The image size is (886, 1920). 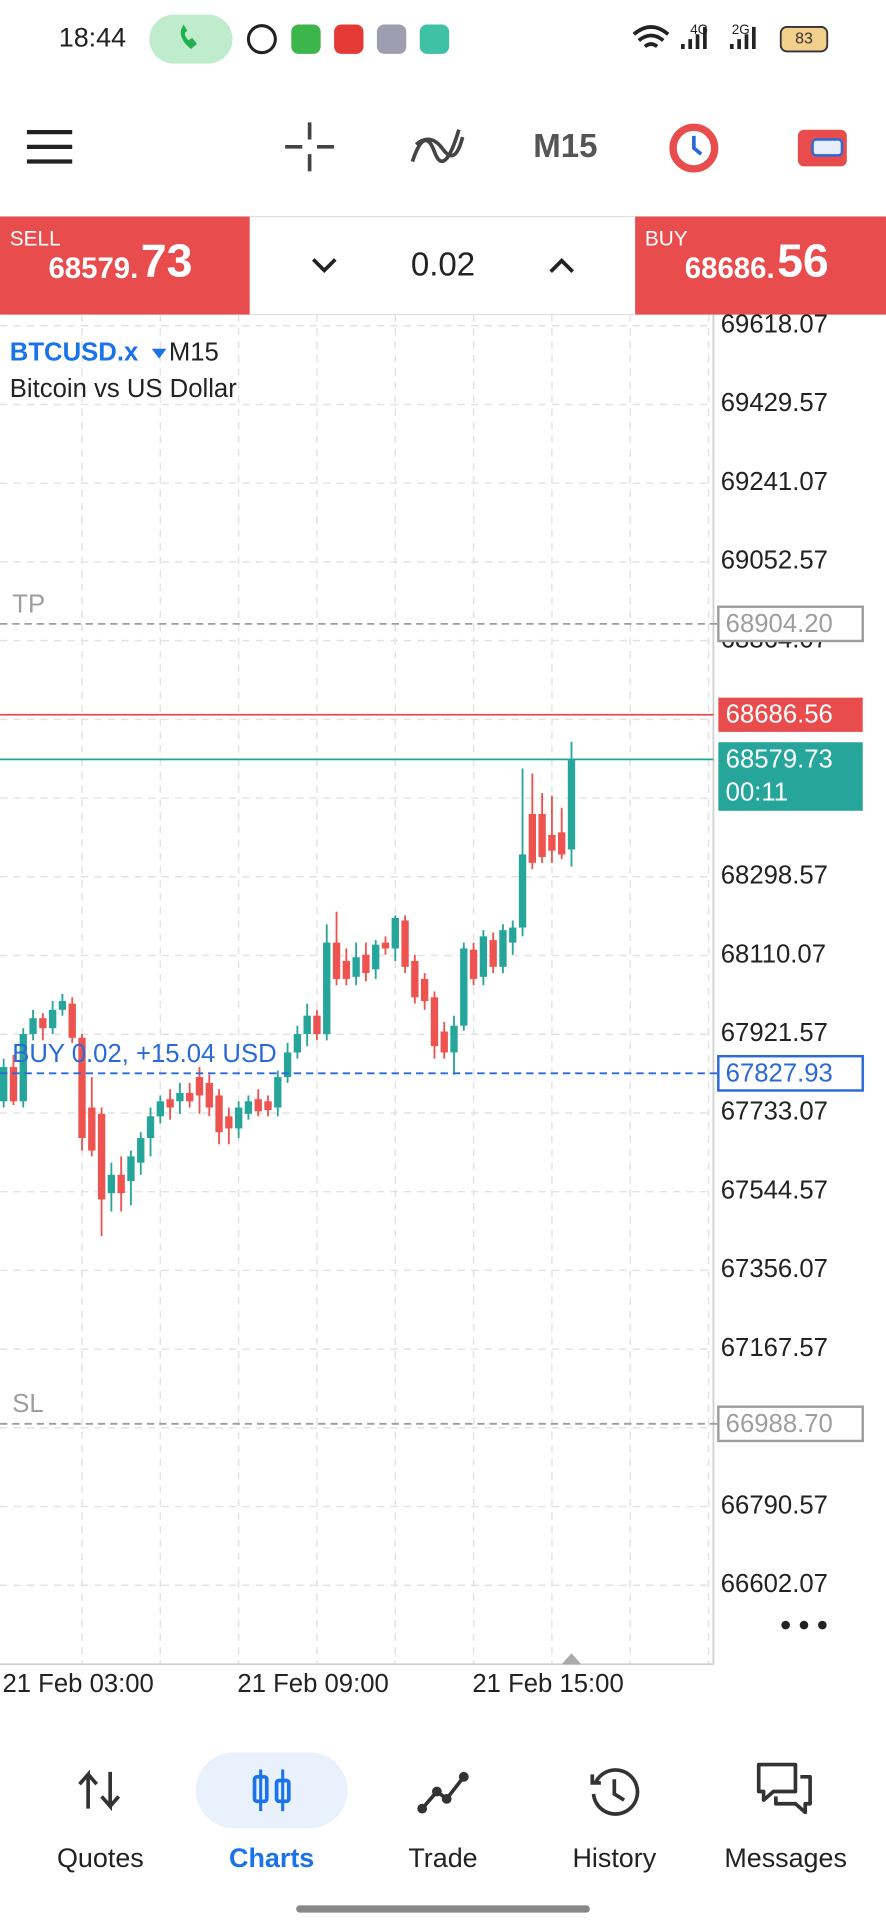 What do you see at coordinates (144, 1054) in the screenshot?
I see `level-name: BUY 0.02, +15.04 USD` at bounding box center [144, 1054].